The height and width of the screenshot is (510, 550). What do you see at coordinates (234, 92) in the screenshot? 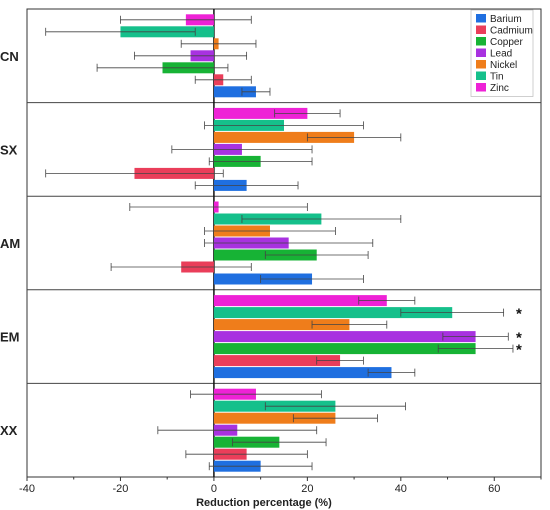
I see `bar-cn-barium` at bounding box center [234, 92].